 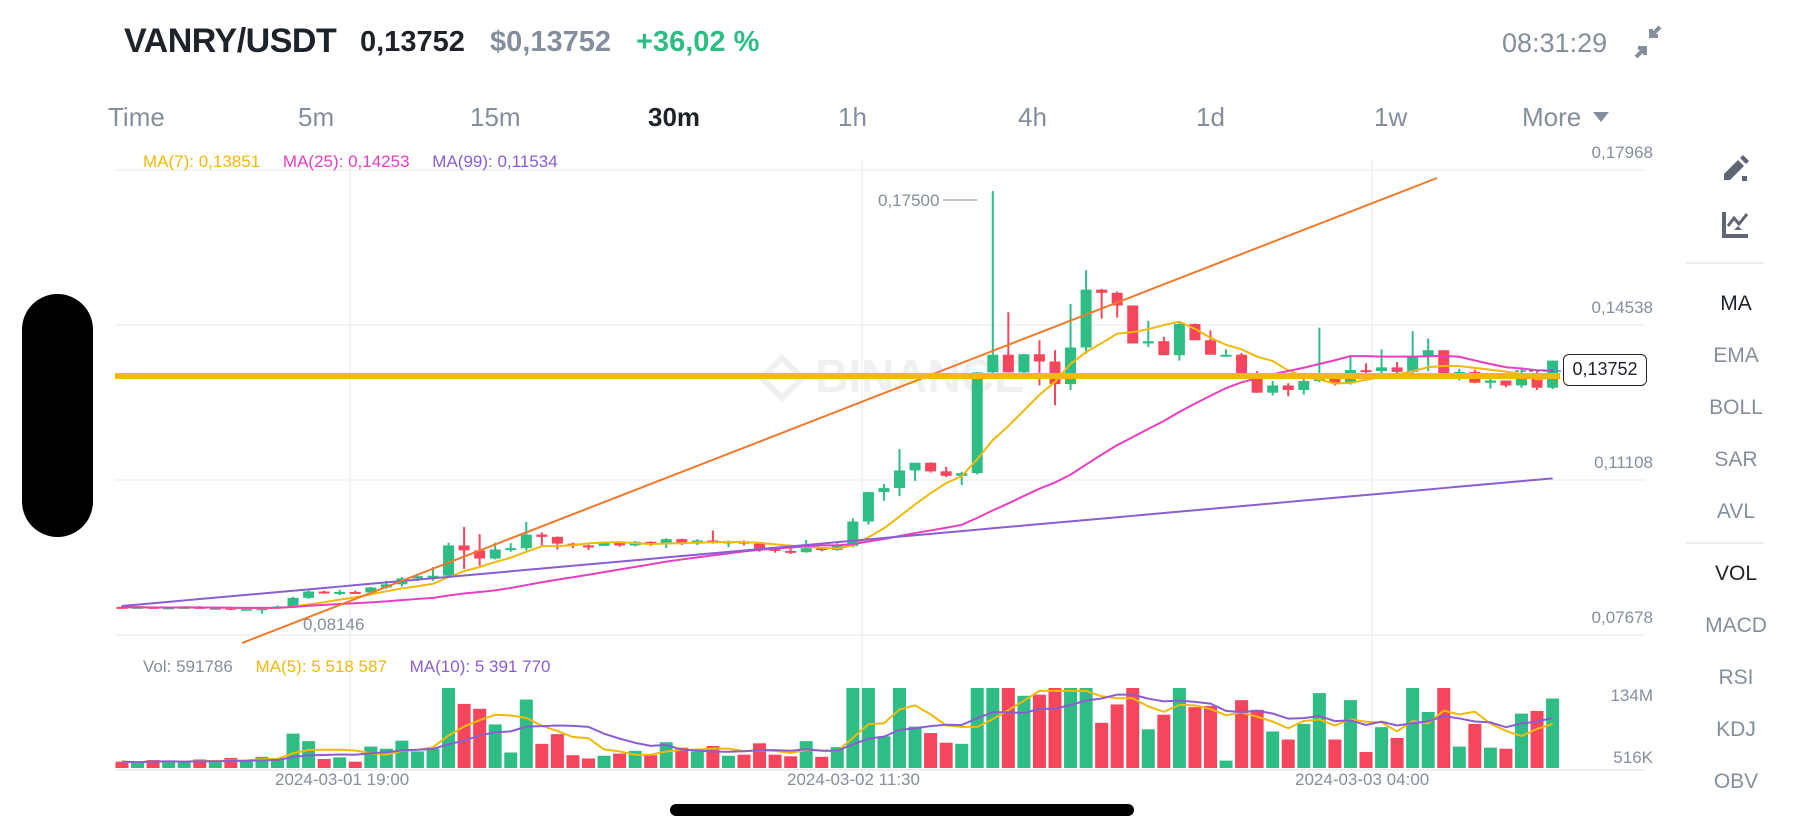 I want to click on tab-label: 30m, so click(x=674, y=117).